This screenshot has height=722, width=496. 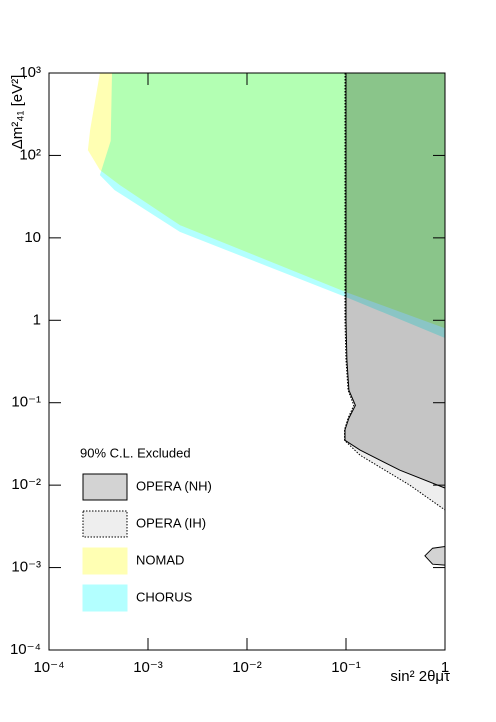 What do you see at coordinates (30, 154) in the screenshot?
I see `y-tick-label: 10²` at bounding box center [30, 154].